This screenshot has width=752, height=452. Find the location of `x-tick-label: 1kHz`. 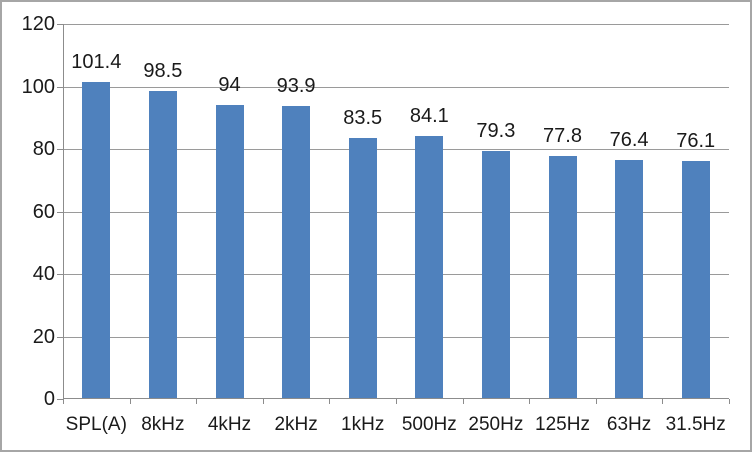

x-tick-label: 1kHz is located at coordinates (363, 424).